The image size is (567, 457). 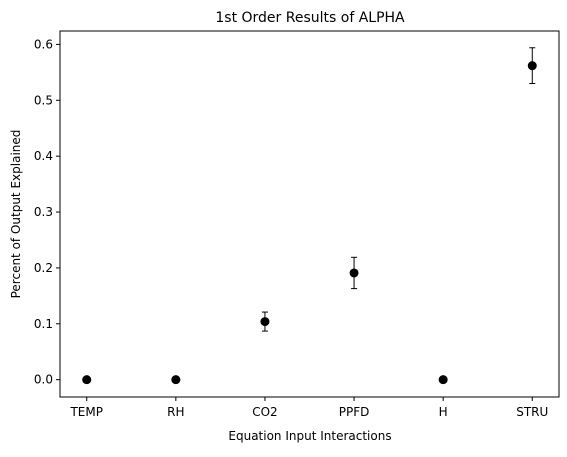 What do you see at coordinates (354, 412) in the screenshot?
I see `x-tick-label: PPFD` at bounding box center [354, 412].